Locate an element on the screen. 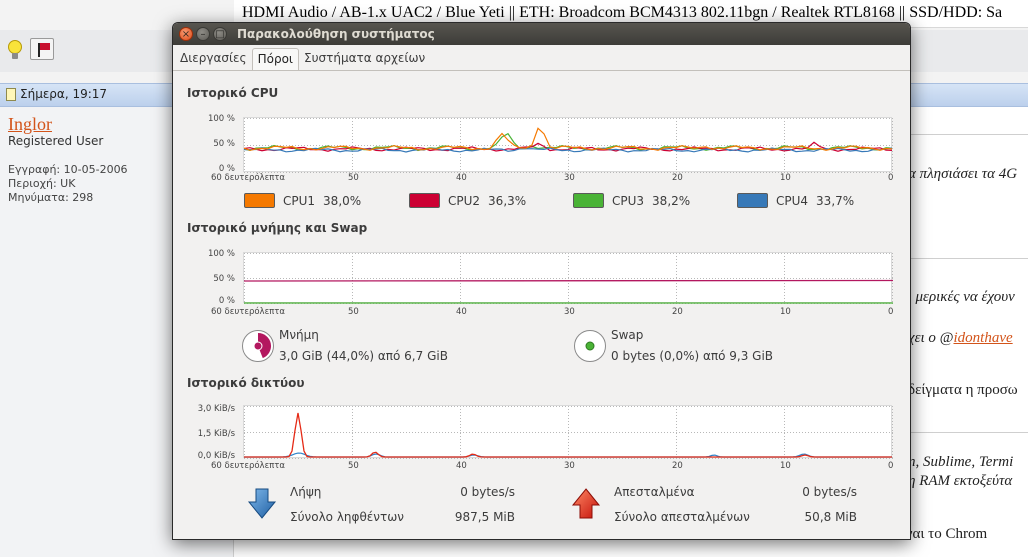 The height and width of the screenshot is (557, 1028). net-y-label-zero: 0,0 KiB/s is located at coordinates (216, 456).